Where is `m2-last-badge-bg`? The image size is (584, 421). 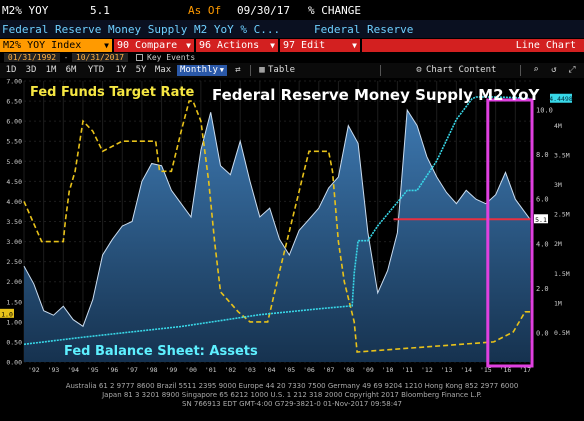
m2-last-badge-bg is located at coordinates (541, 219).